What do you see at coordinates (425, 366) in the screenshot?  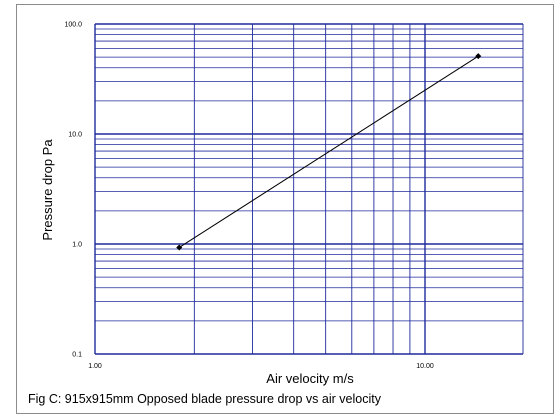 I see `x-tick-label: 10.00` at bounding box center [425, 366].